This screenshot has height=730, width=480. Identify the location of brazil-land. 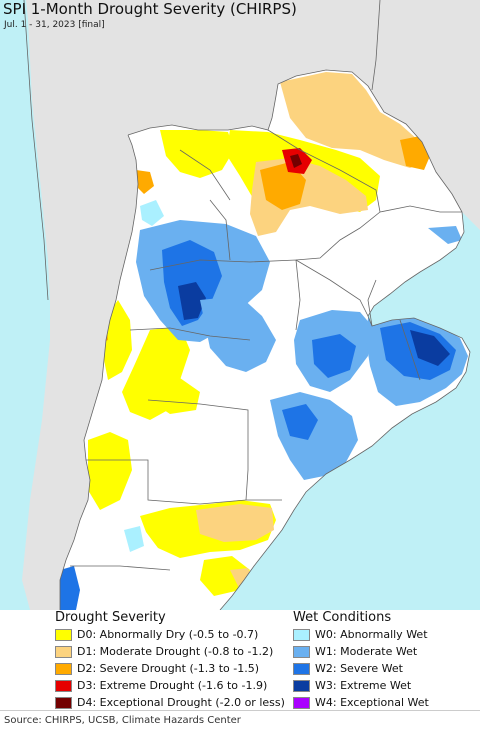
(426, 115).